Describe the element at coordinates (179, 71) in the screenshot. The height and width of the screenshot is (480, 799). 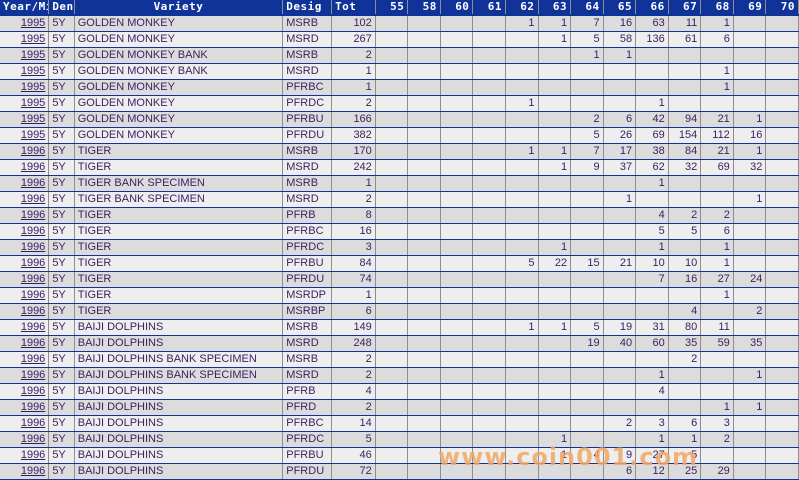
I see `cell-variety: GOLDEN MONKEY BANK` at that location.